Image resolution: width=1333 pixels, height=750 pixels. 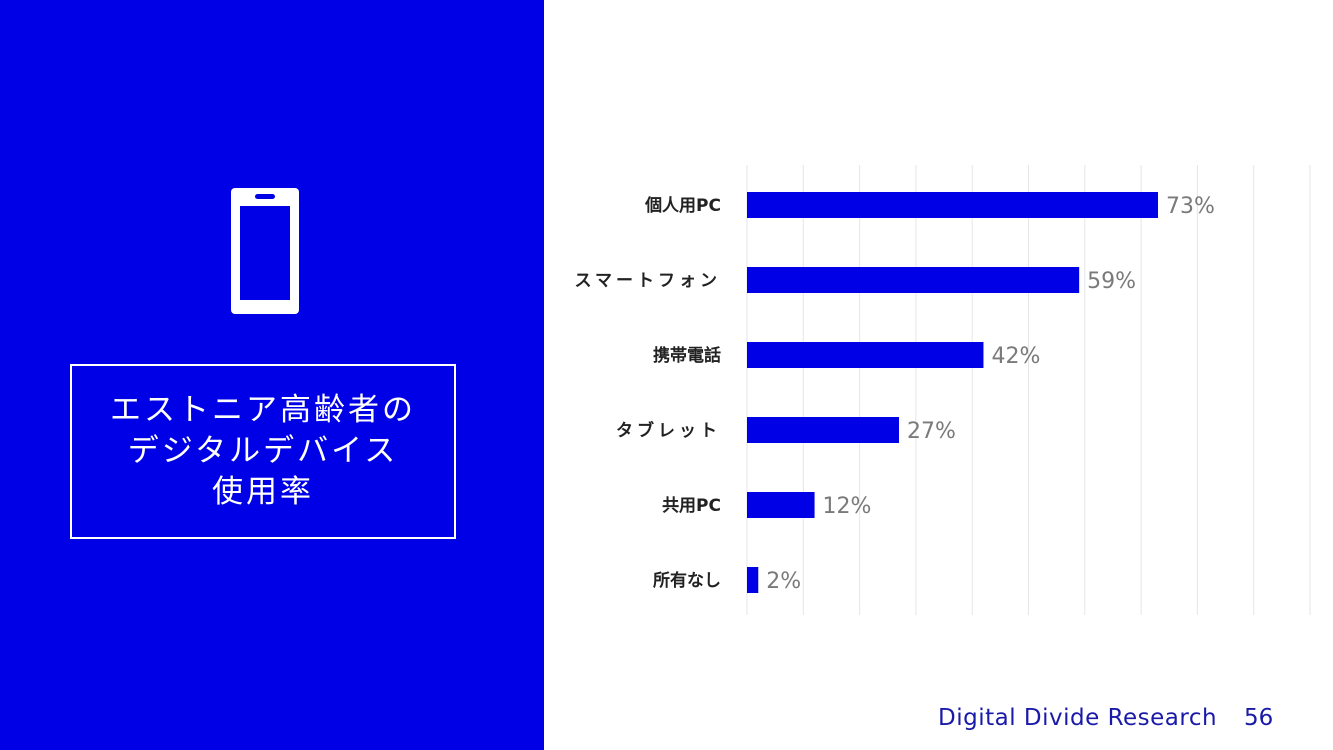 I want to click on title-box: エストニア高齢者の デジタルデバイス 使用率, so click(x=263, y=451).